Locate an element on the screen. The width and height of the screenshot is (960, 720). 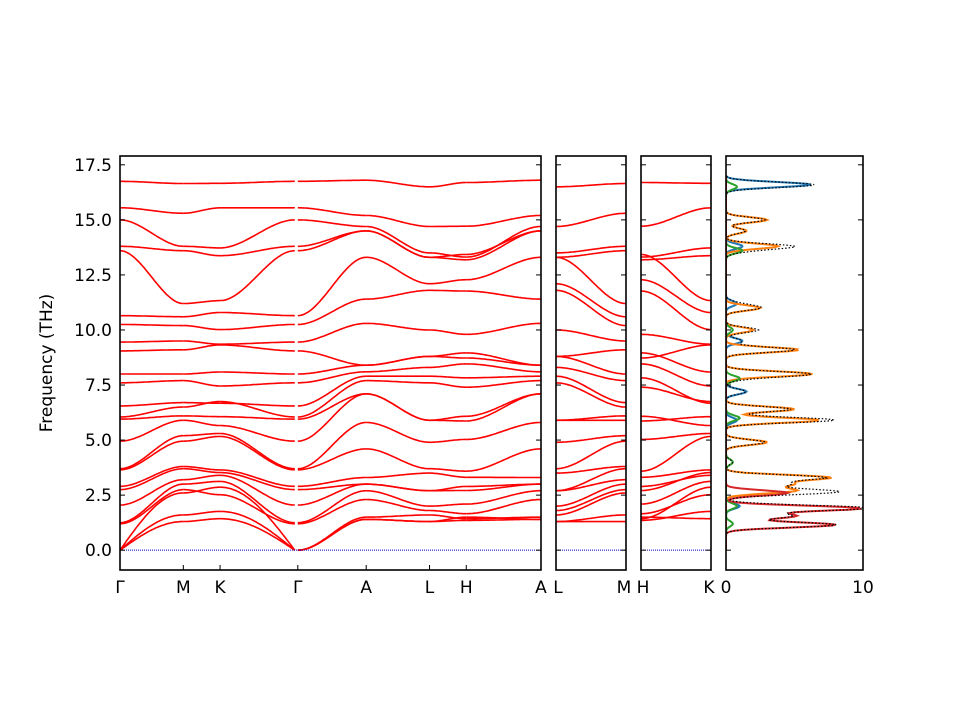
x-tick-label: H is located at coordinates (643, 588).